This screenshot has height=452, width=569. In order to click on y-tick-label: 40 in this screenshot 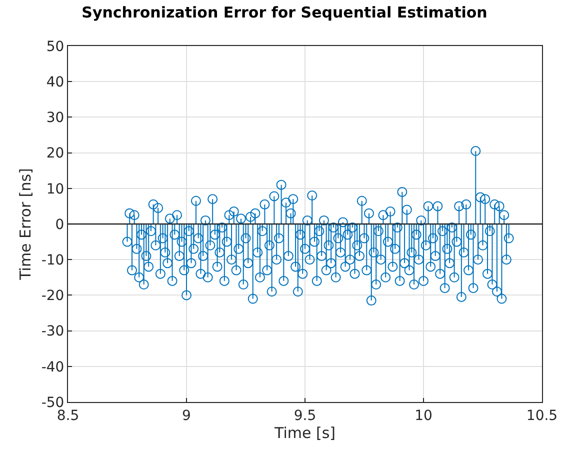, I will do `click(55, 82)`.